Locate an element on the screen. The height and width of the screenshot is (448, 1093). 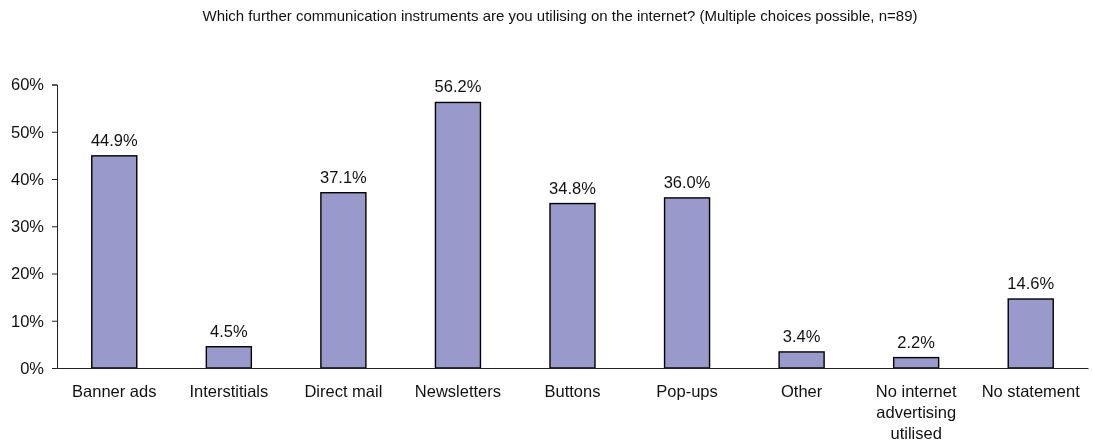
y-tick-label: 40% is located at coordinates (27, 178).